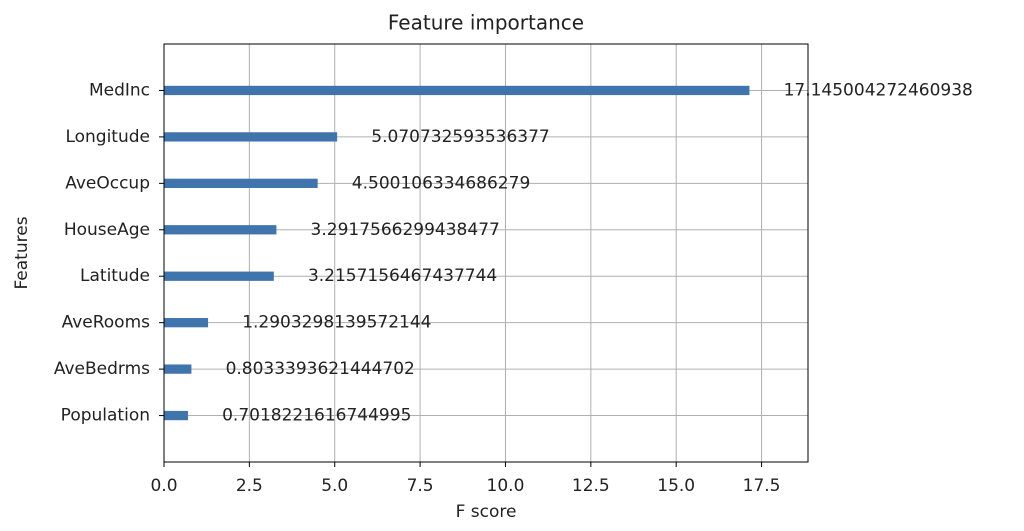  Describe the element at coordinates (486, 512) in the screenshot. I see `x-axis-label: F score` at that location.